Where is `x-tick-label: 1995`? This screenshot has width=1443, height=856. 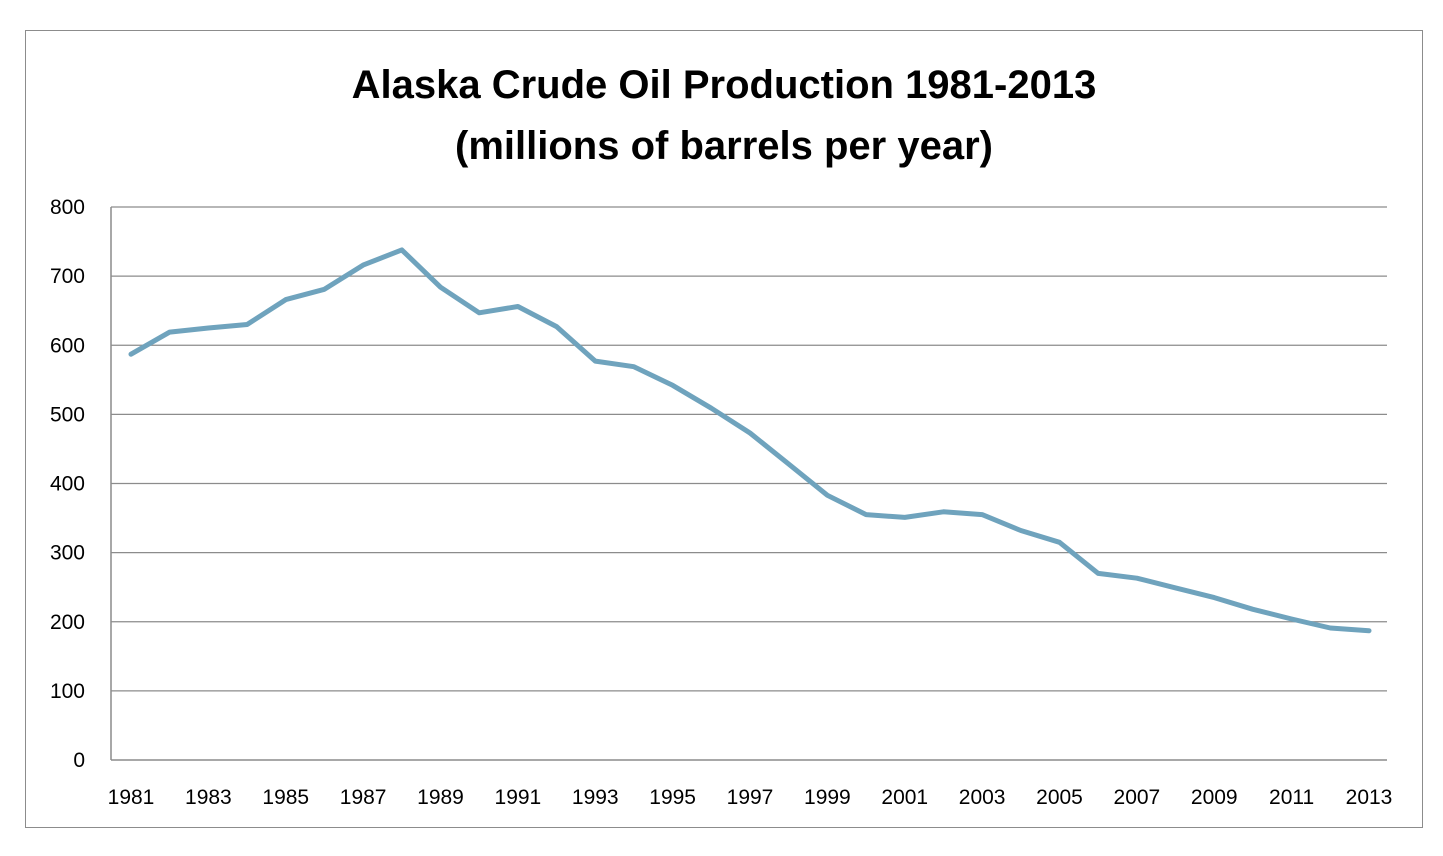 x-tick-label: 1995 is located at coordinates (672, 797).